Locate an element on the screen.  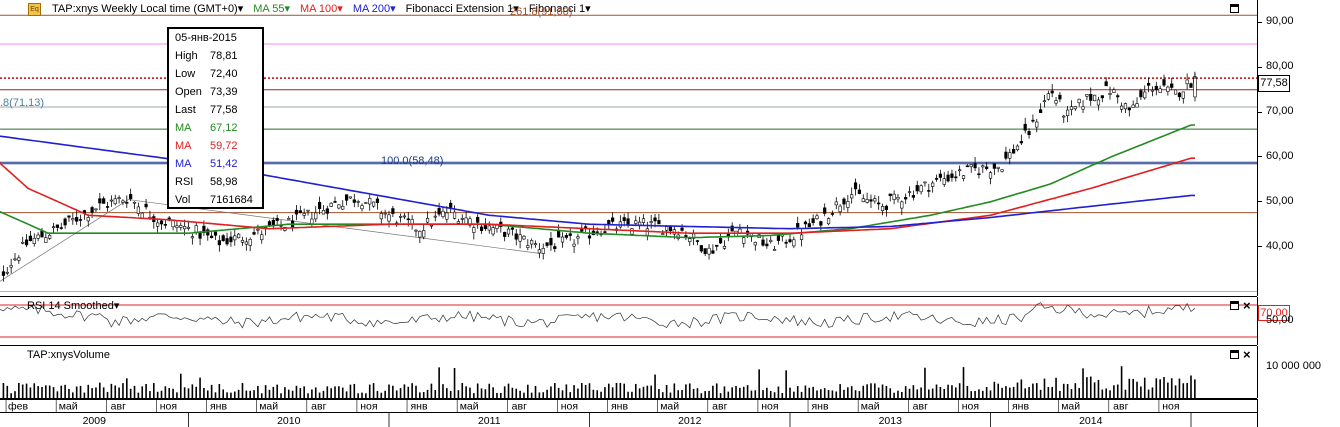
tooltip-value: 7161684 is located at coordinates (231, 200).